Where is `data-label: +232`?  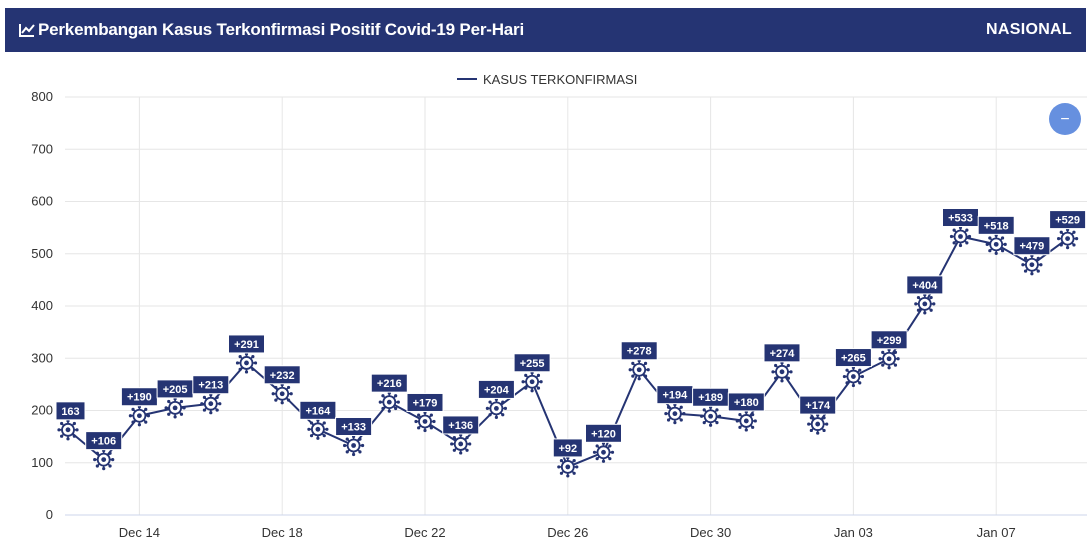
data-label: +232 is located at coordinates (282, 375).